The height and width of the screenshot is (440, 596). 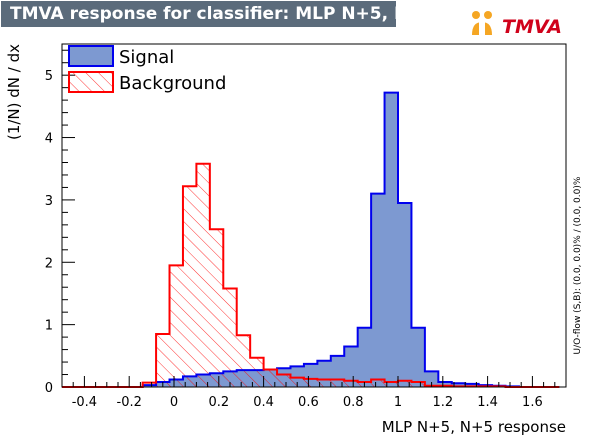 What do you see at coordinates (49, 139) in the screenshot?
I see `y-tick-label: 4` at bounding box center [49, 139].